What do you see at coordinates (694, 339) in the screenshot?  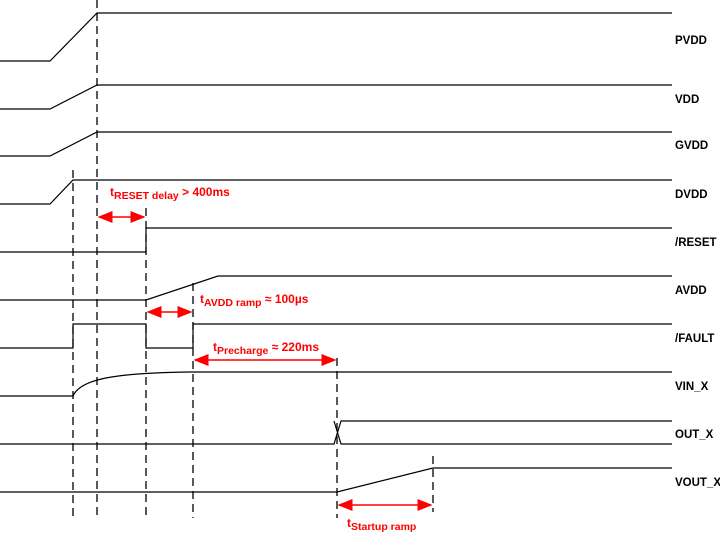 I see `signal-label-fault: /FAULT` at bounding box center [694, 339].